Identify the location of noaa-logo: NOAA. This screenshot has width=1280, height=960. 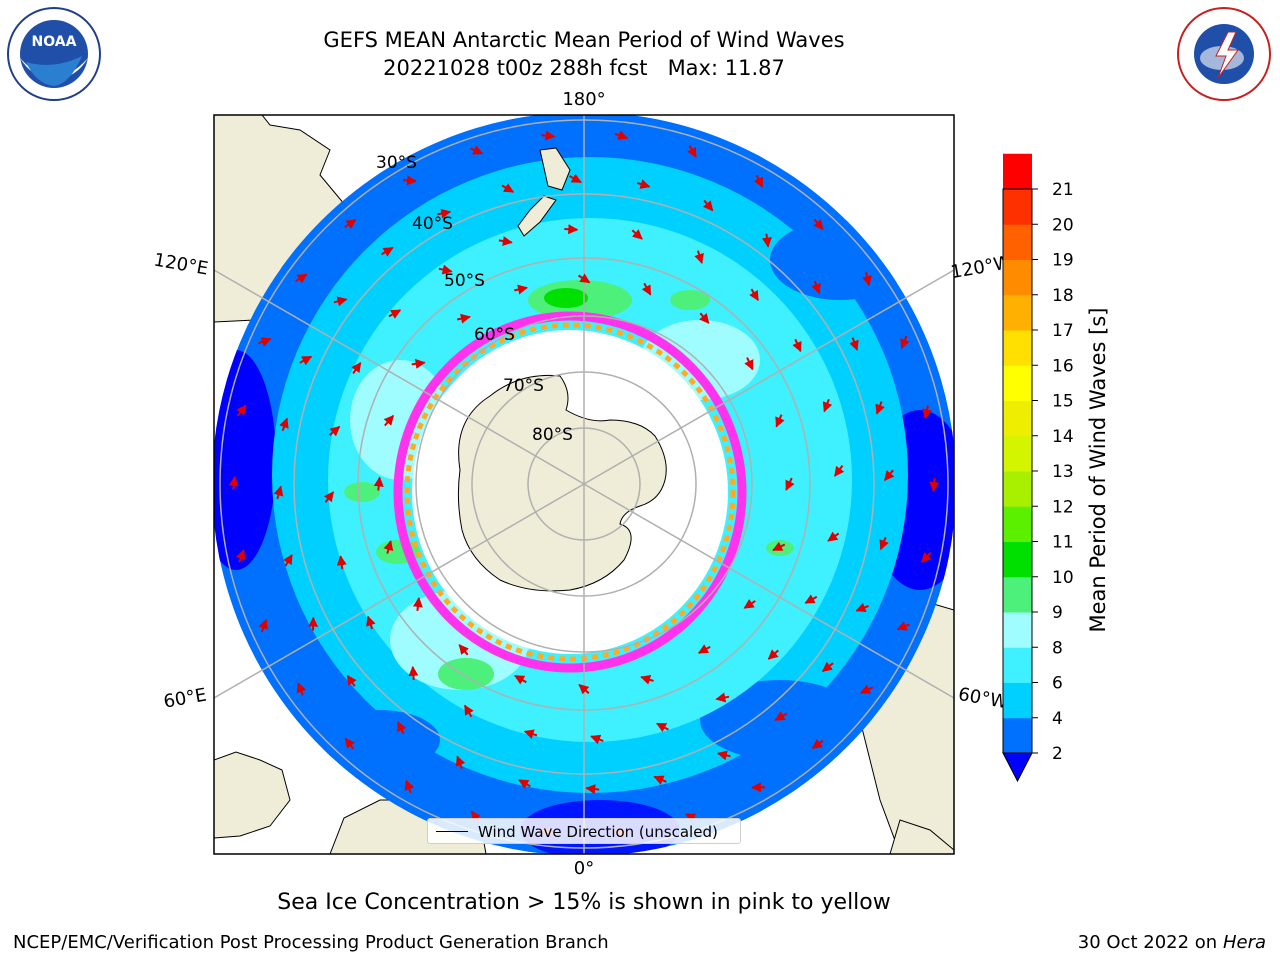
(54, 54).